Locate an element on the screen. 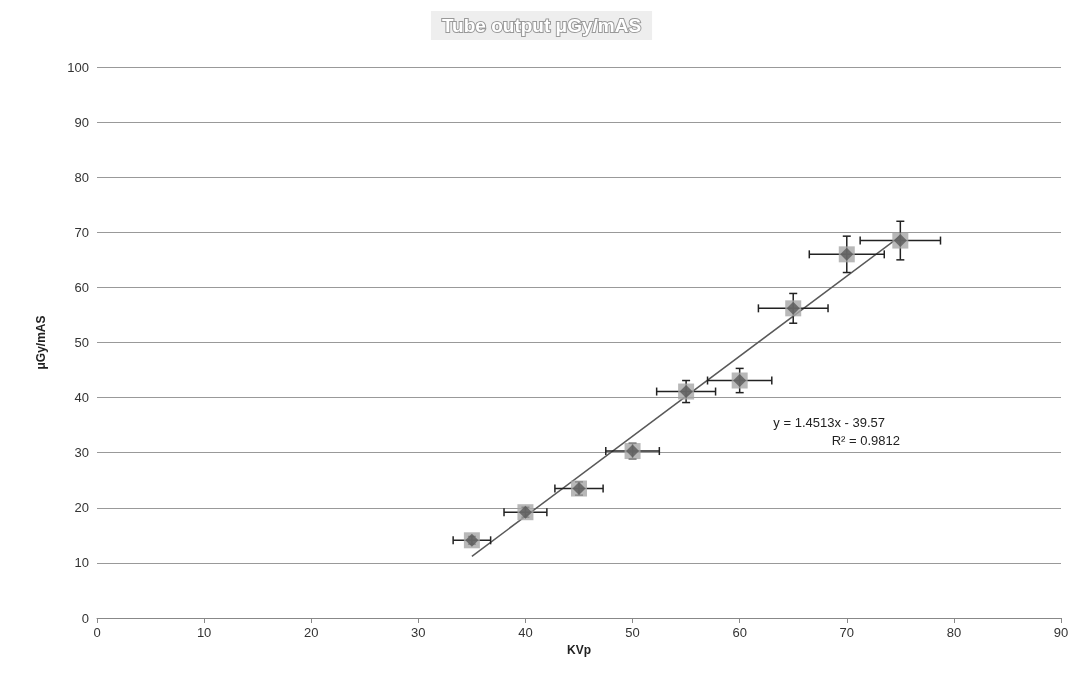  y-tick-label: 20 is located at coordinates (81, 508).